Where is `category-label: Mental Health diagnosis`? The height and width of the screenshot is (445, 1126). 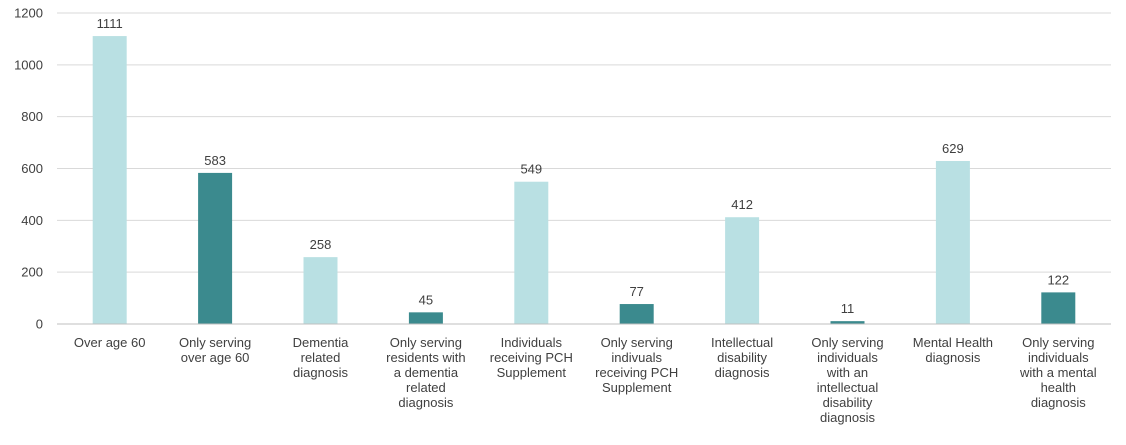
category-label: Mental Health diagnosis is located at coordinates (953, 350).